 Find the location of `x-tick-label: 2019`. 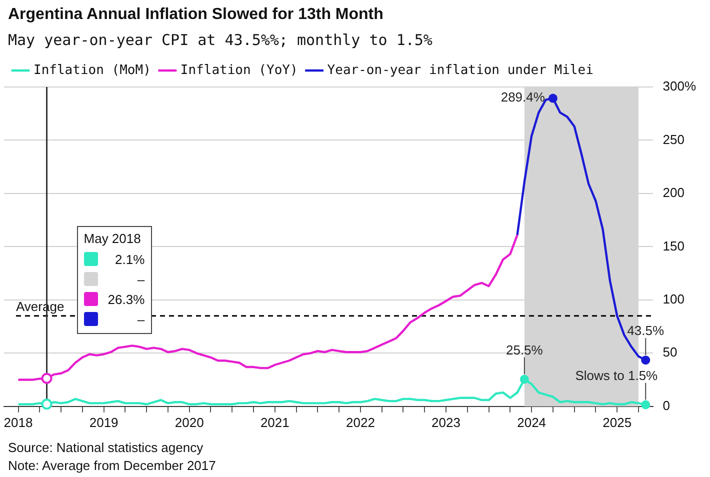

x-tick-label: 2019 is located at coordinates (103, 422).